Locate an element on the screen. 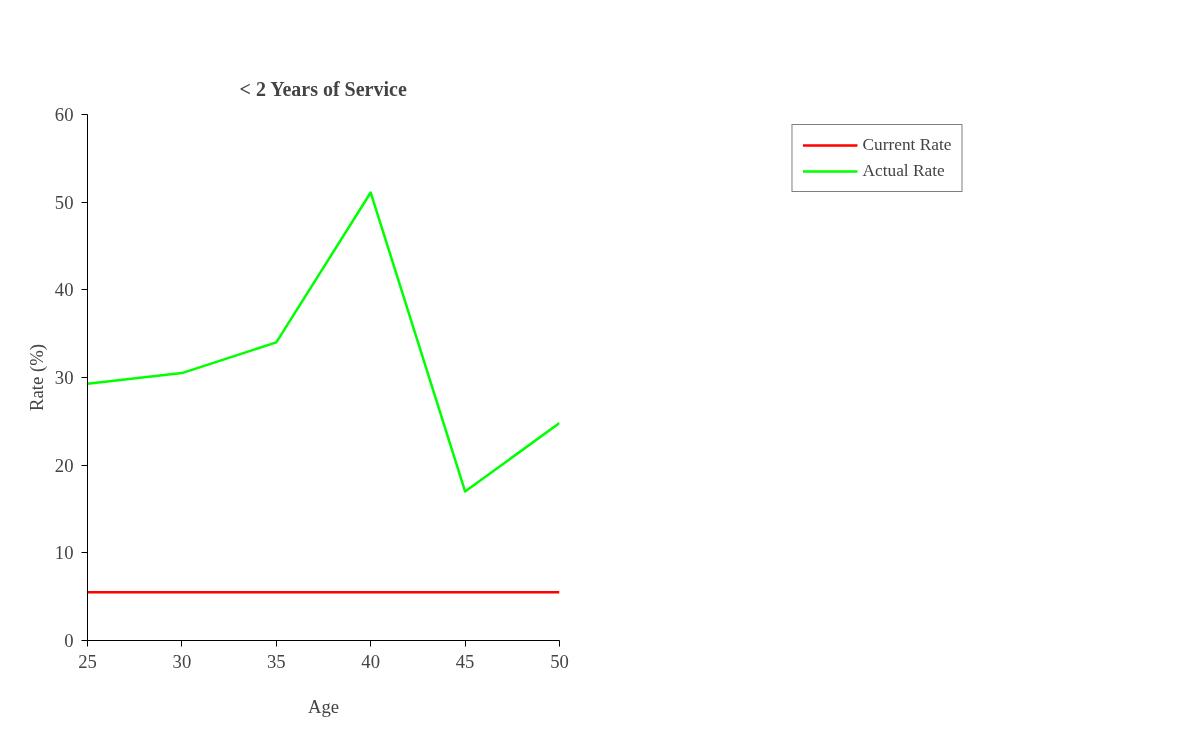  x-tick-label: 35 is located at coordinates (276, 661).